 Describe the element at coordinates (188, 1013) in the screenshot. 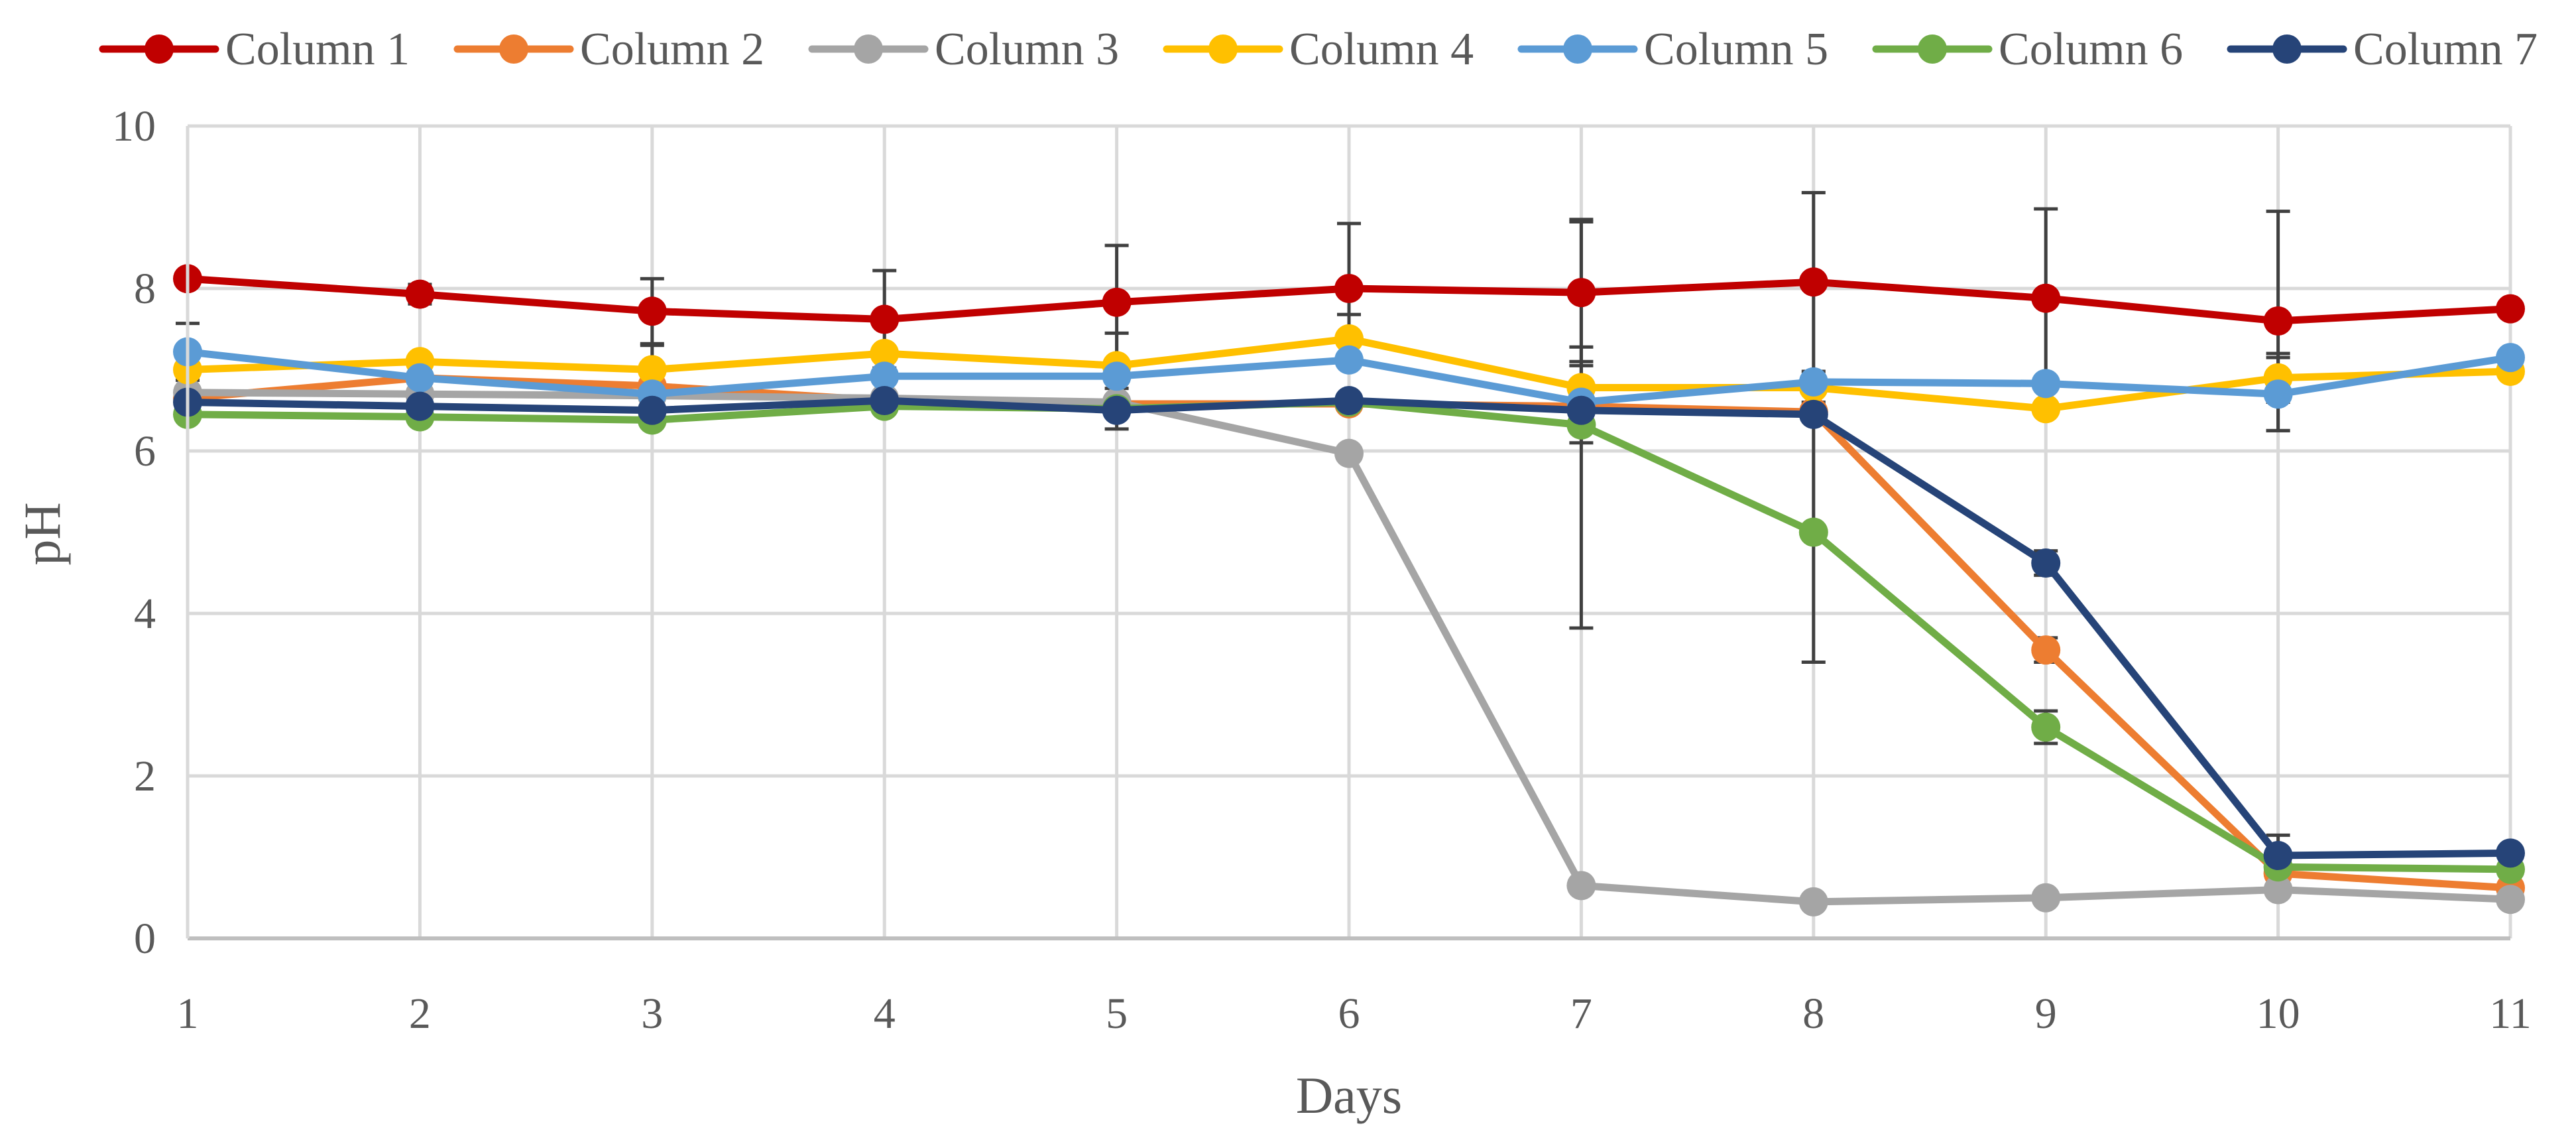

I see `x-tick-label: 1` at that location.